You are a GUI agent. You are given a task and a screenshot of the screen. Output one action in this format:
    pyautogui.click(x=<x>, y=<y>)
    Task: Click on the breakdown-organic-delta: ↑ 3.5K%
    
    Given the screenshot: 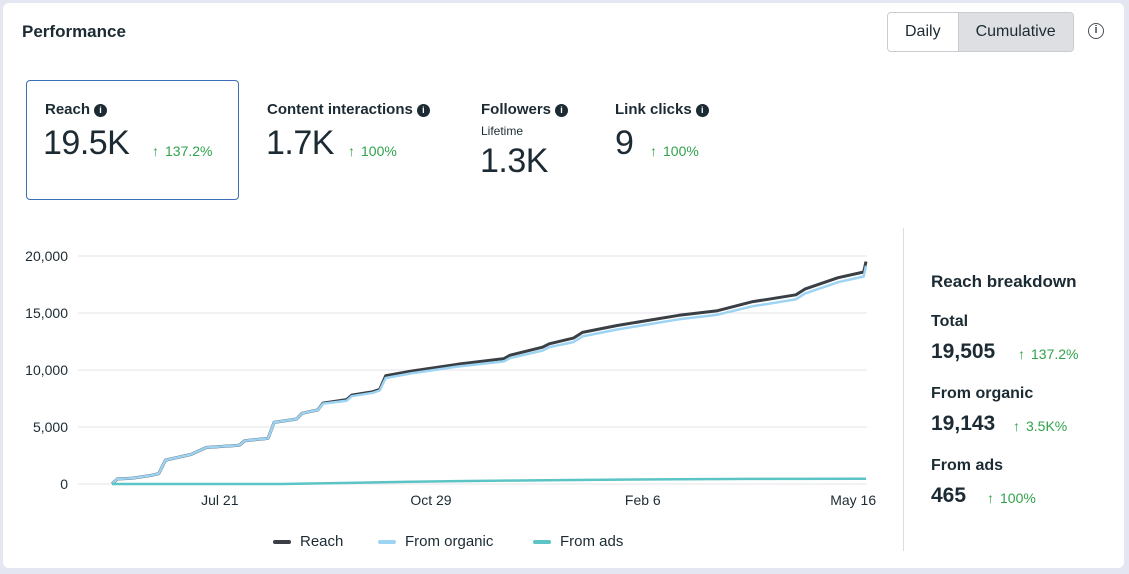 What is the action you would take?
    pyautogui.click(x=1040, y=426)
    